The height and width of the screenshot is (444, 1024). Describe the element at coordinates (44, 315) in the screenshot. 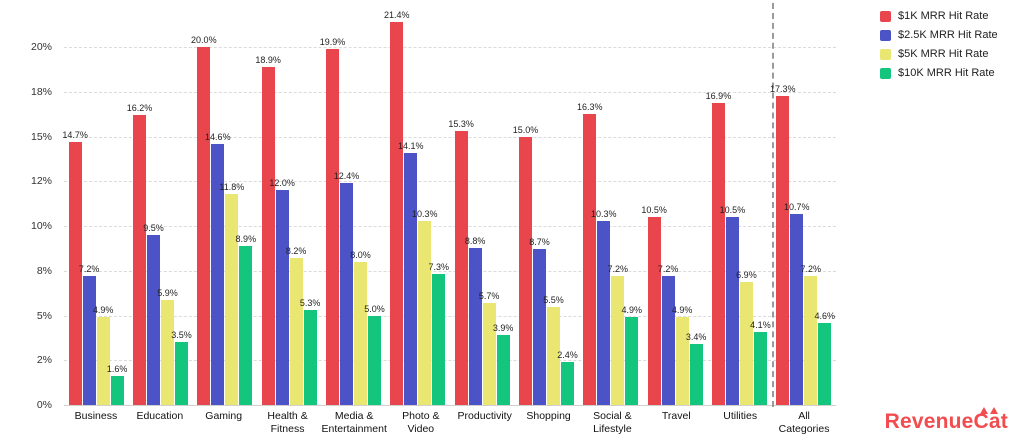

I see `y-tick-label: 5%` at that location.